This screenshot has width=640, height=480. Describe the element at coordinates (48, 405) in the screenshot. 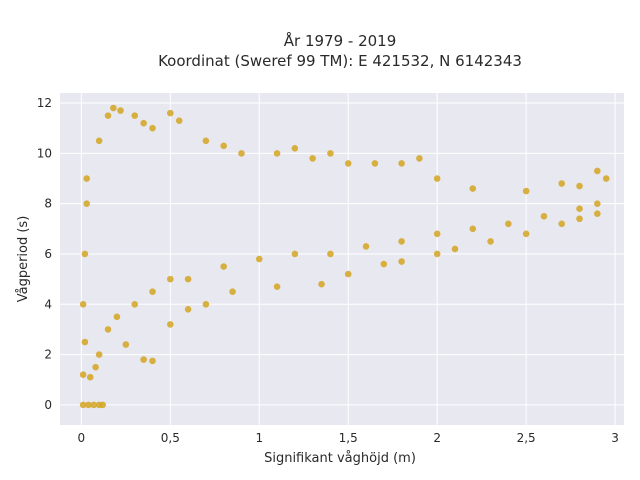

I see `y-tick-label: 0` at that location.